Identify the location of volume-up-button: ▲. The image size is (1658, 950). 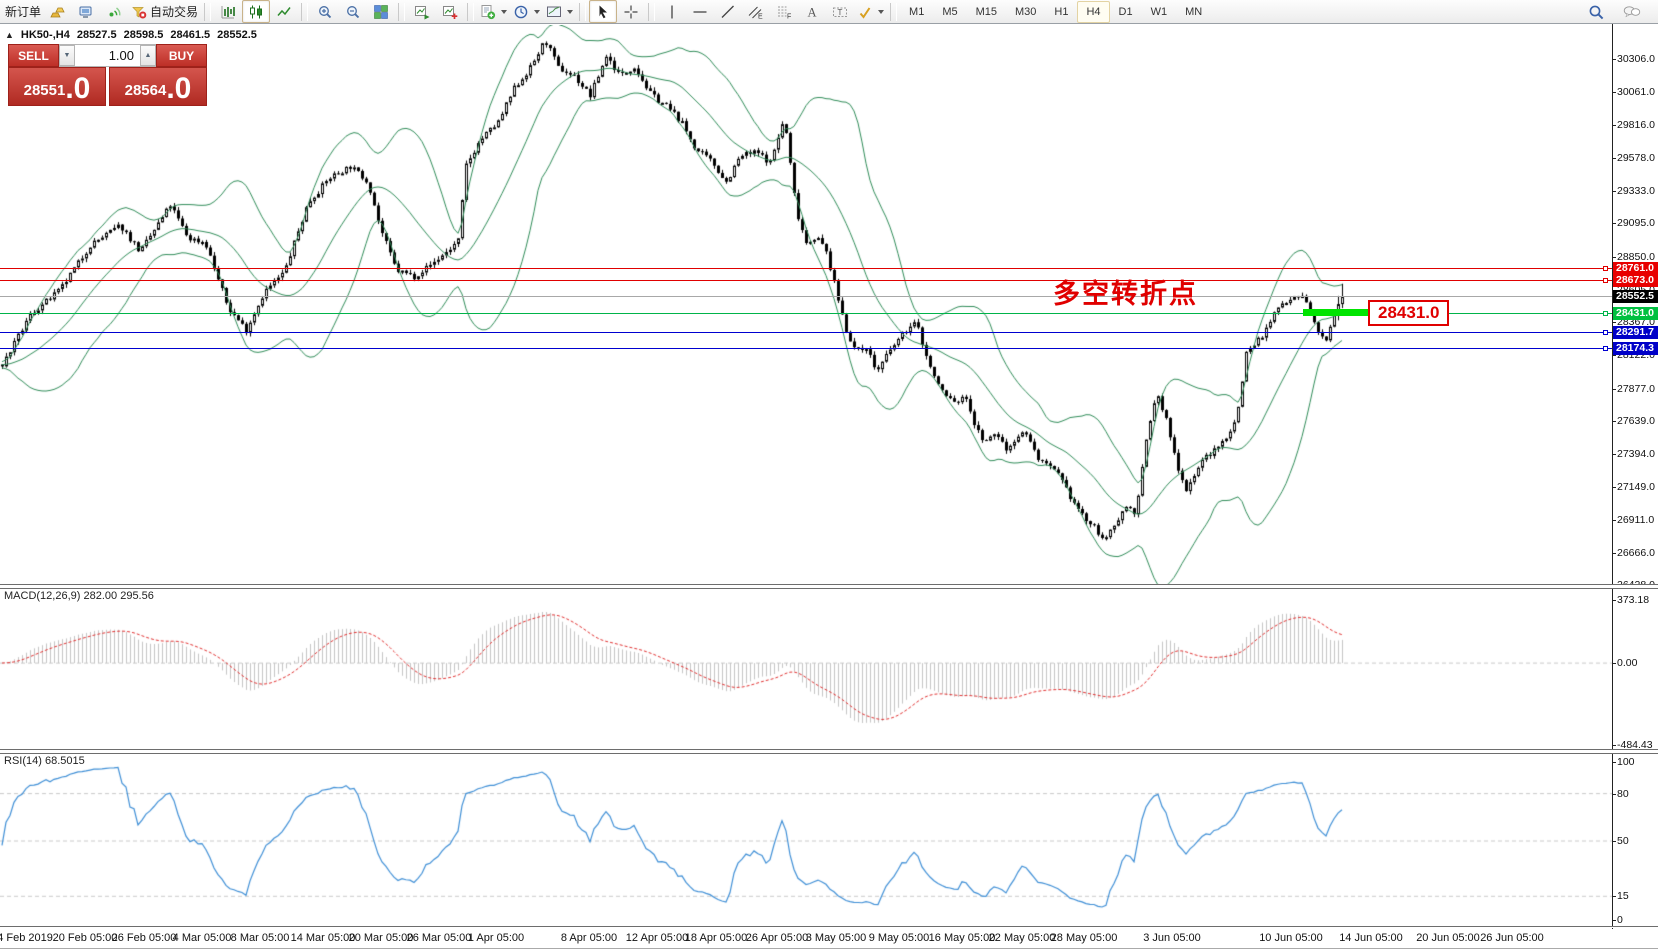
(148, 55).